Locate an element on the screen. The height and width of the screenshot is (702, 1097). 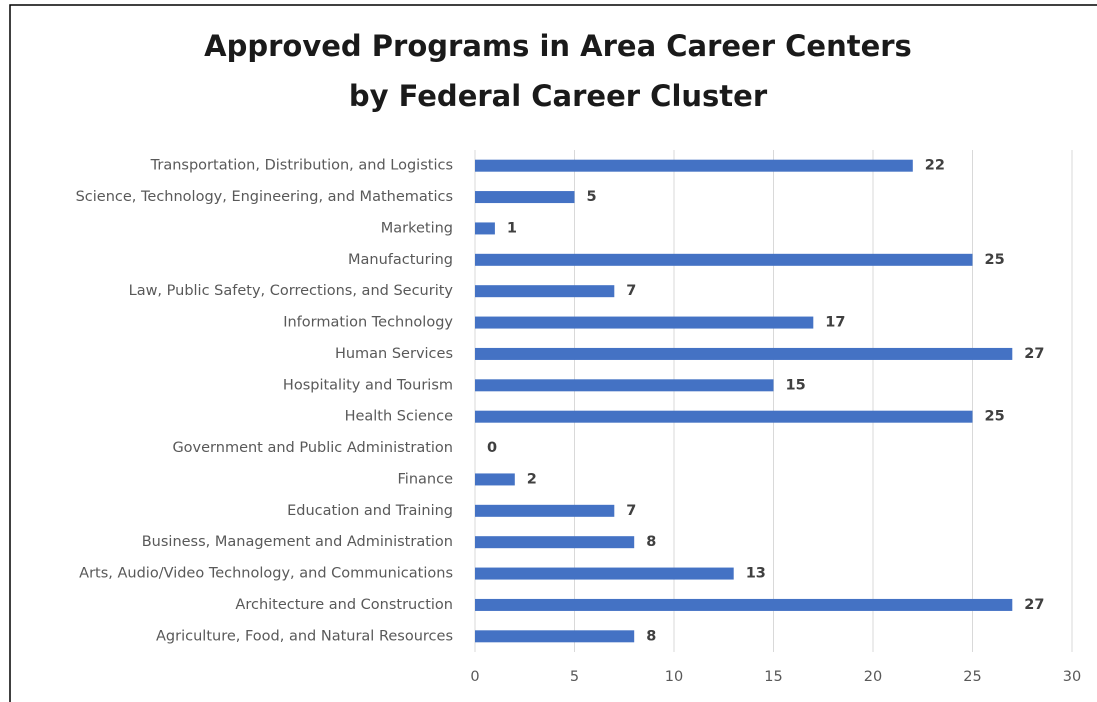
y-tick-label: Manufacturing is located at coordinates (400, 260).